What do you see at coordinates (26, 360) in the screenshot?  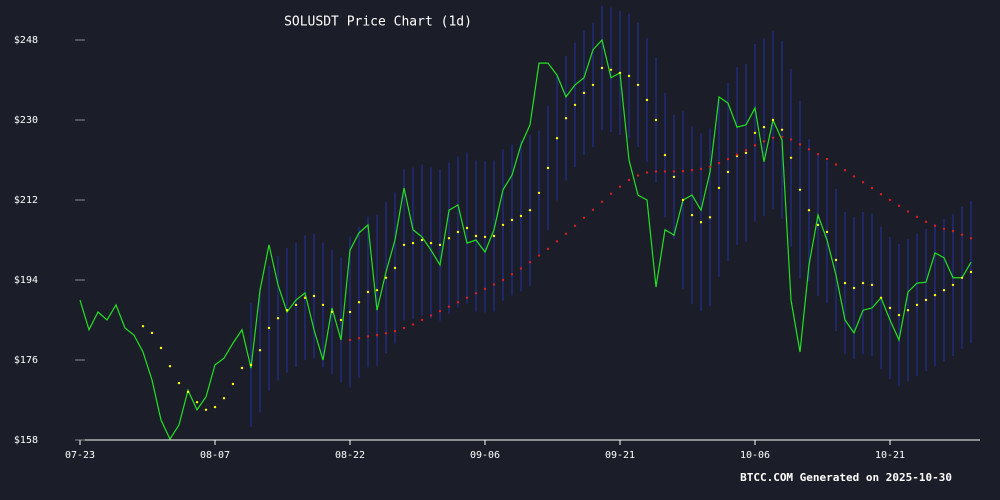 I see `y-tick-label: $176` at bounding box center [26, 360].